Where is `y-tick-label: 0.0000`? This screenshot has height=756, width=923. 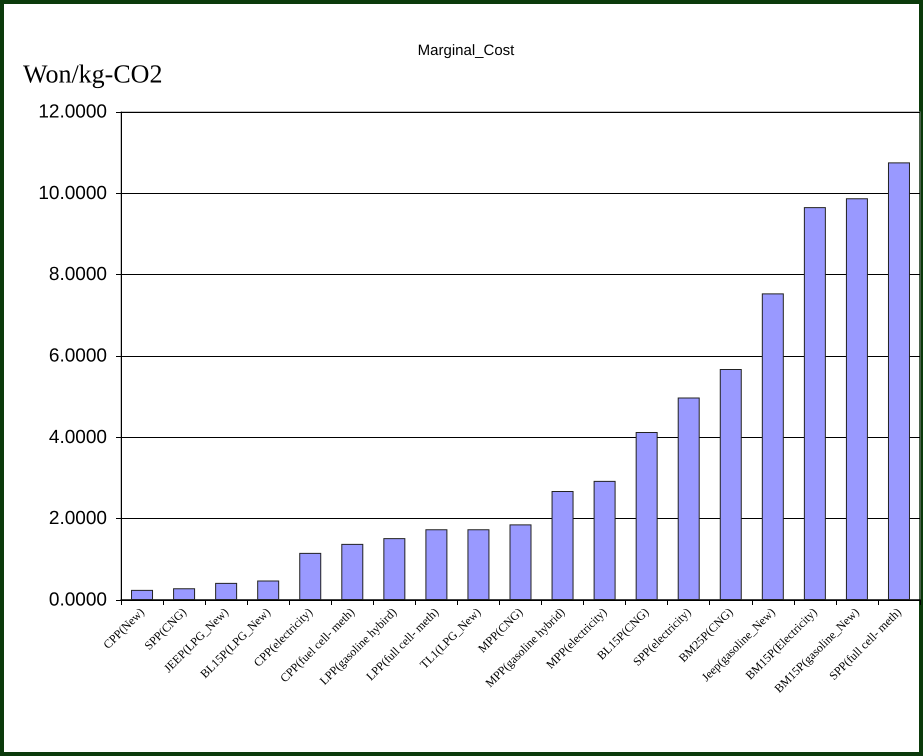 y-tick-label: 0.0000 is located at coordinates (77, 600).